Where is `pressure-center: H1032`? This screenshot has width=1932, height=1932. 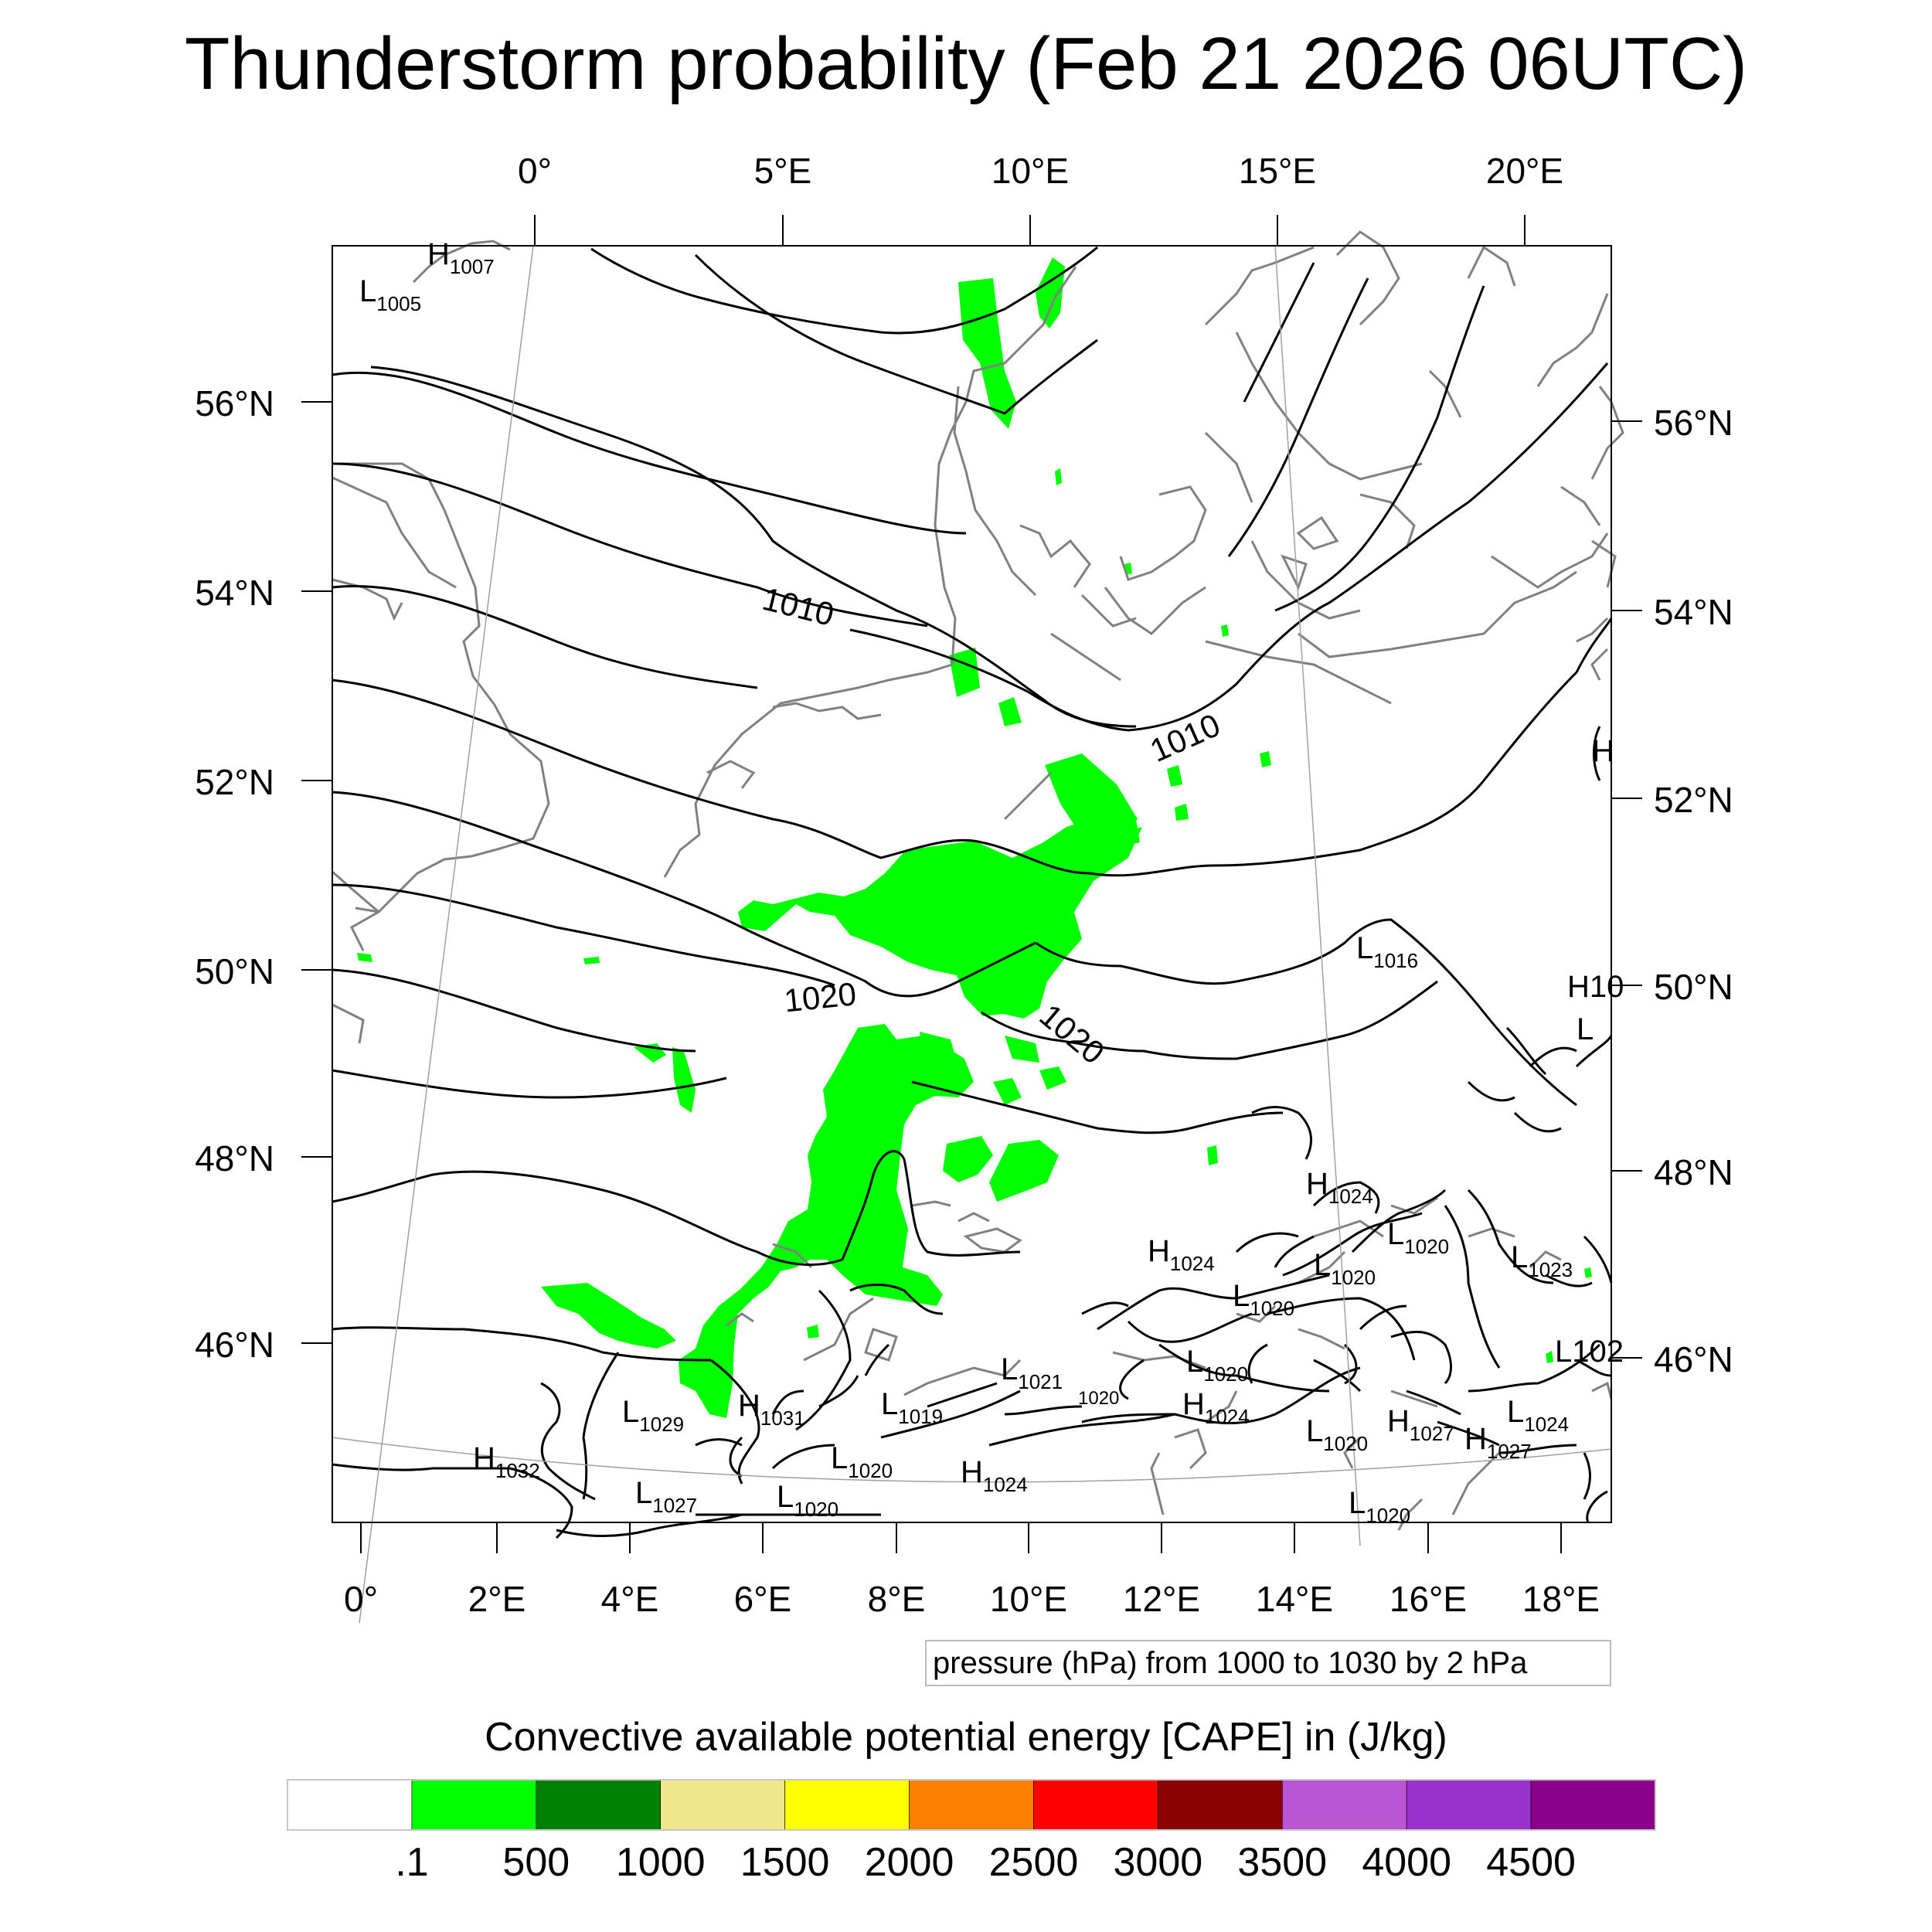
pressure-center: H1032 is located at coordinates (507, 1461).